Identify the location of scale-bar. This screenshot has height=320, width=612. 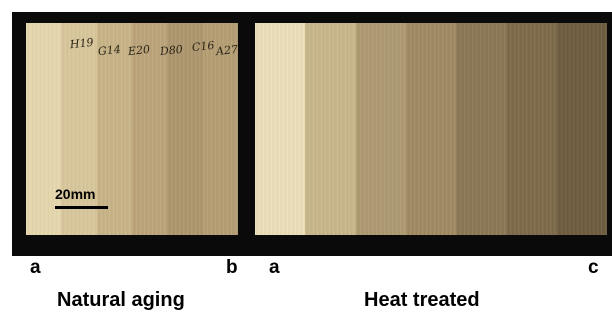
(81, 207).